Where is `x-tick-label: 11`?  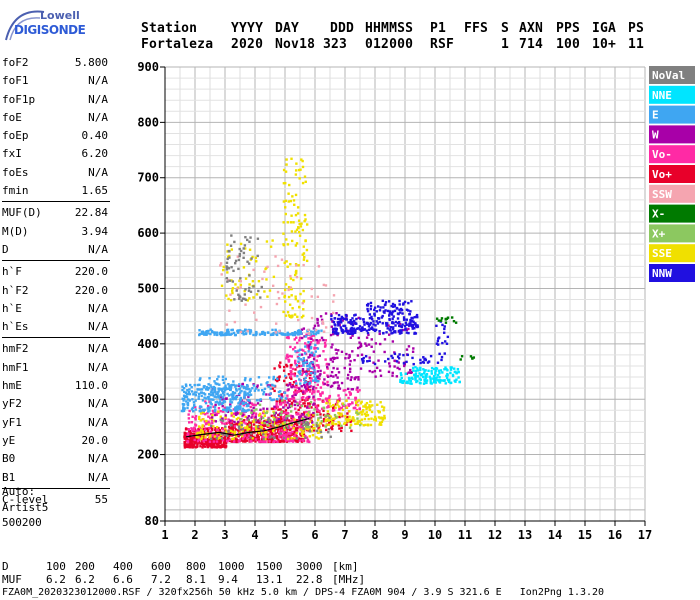 x-tick-label: 11 is located at coordinates (465, 535).